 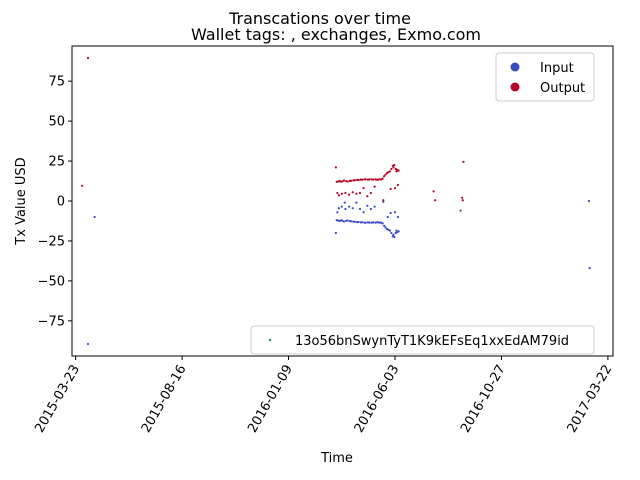 I want to click on legend-bottom-frame, so click(x=422, y=340).